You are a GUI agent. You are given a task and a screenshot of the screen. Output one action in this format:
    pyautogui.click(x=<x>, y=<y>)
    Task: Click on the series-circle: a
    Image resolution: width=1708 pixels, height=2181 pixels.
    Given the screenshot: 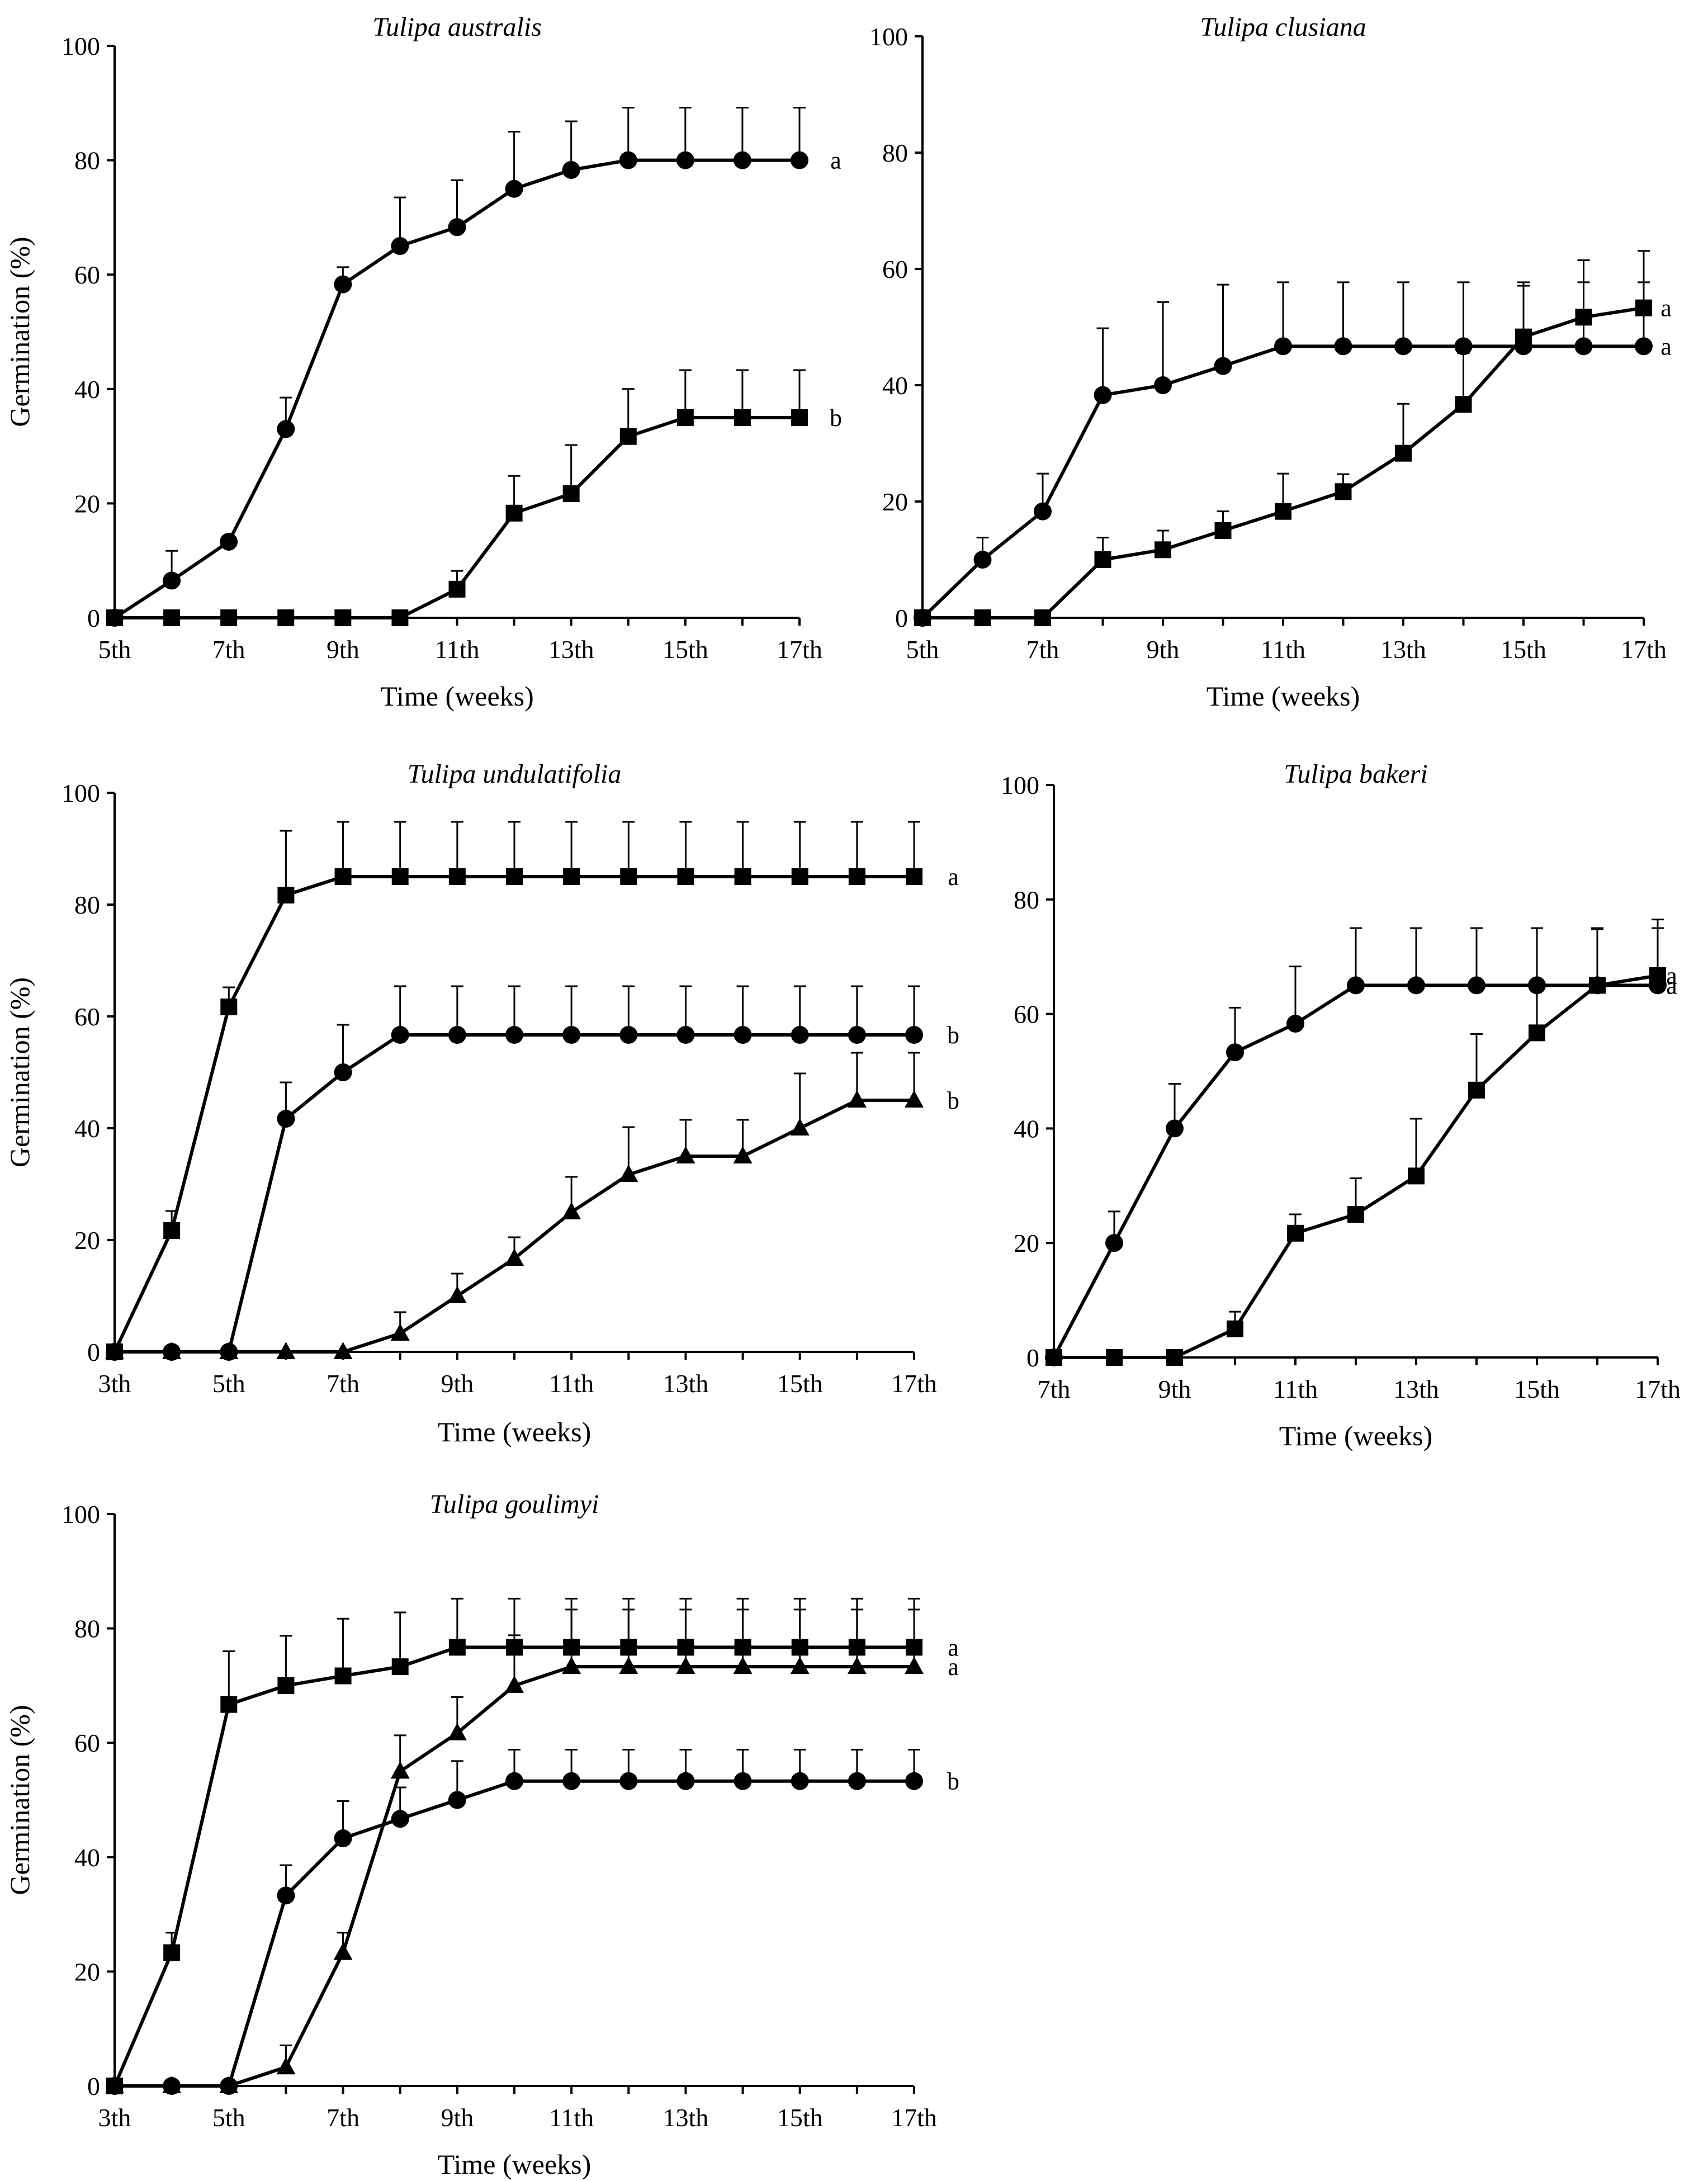 What is the action you would take?
    pyautogui.click(x=1361, y=1146)
    